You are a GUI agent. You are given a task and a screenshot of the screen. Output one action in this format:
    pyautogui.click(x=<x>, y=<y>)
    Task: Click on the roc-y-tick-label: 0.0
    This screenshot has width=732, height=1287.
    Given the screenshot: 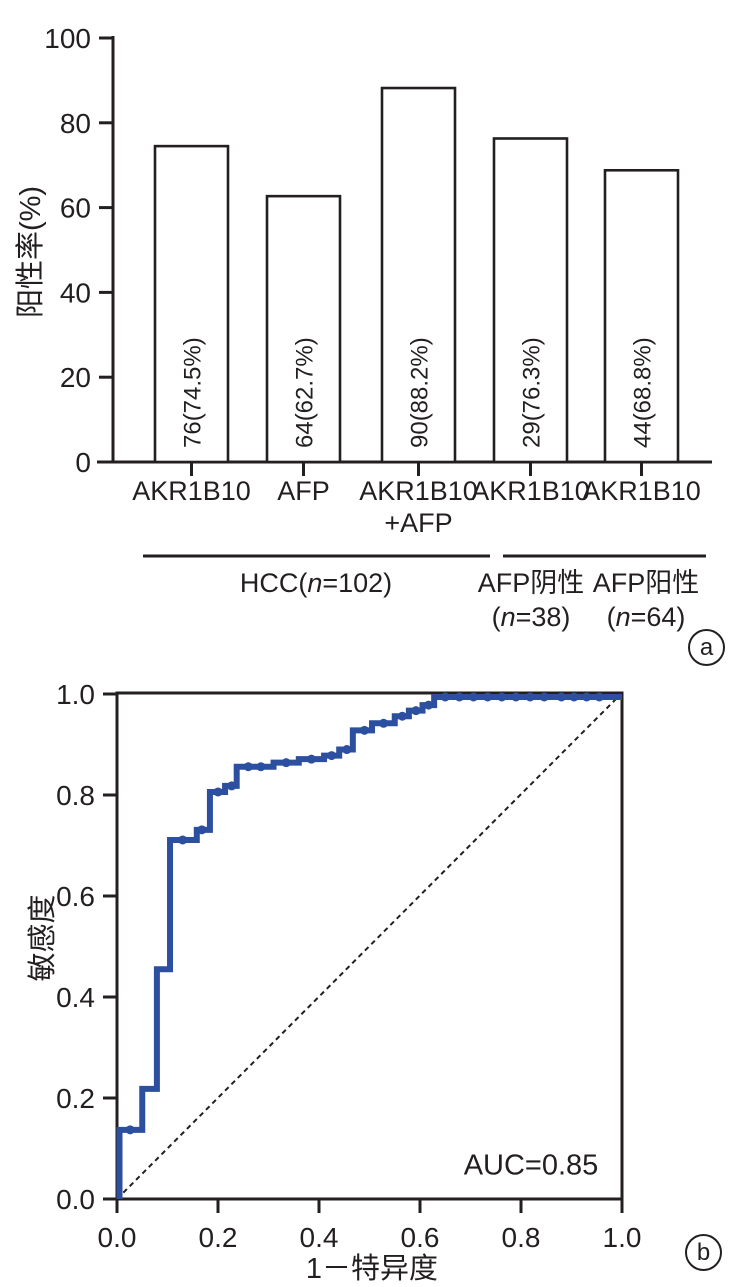 What is the action you would take?
    pyautogui.click(x=75, y=1199)
    